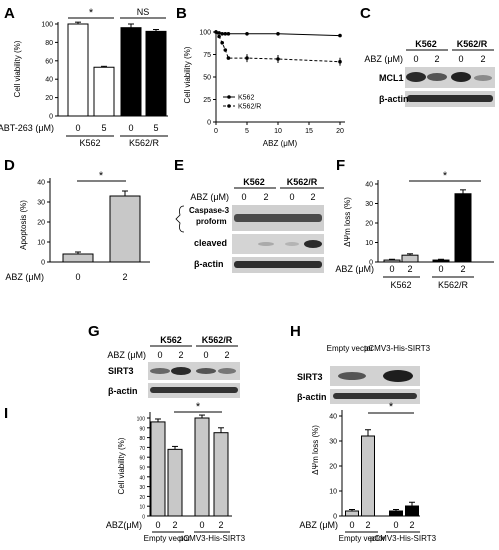 The image size is (499, 550). Describe the element at coordinates (265, 197) in the screenshot. I see `panel-e-dose-2: 2` at that location.